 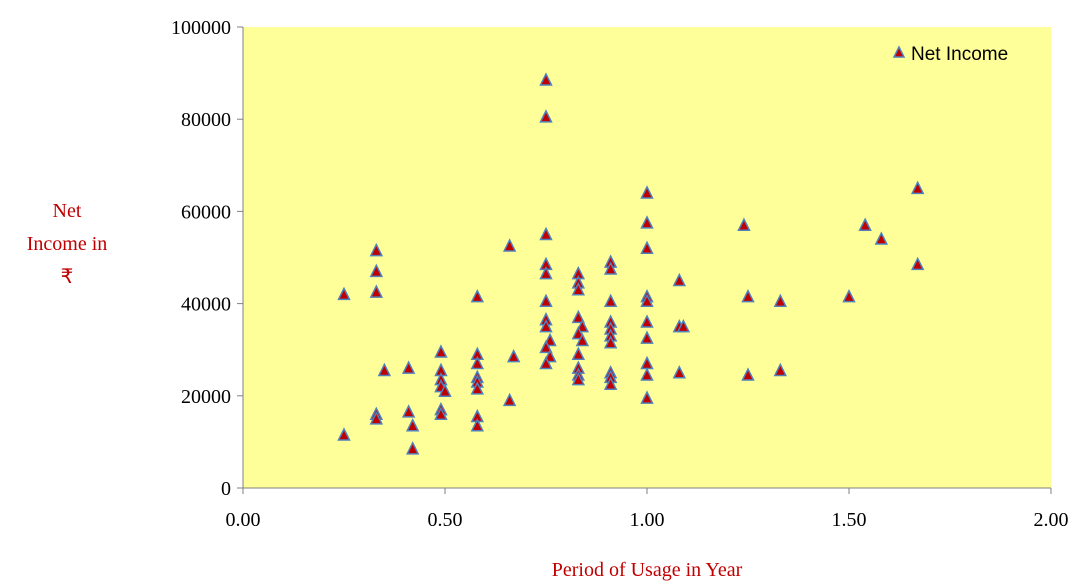 What do you see at coordinates (899, 51) in the screenshot?
I see `legend-marker-triangle-icon` at bounding box center [899, 51].